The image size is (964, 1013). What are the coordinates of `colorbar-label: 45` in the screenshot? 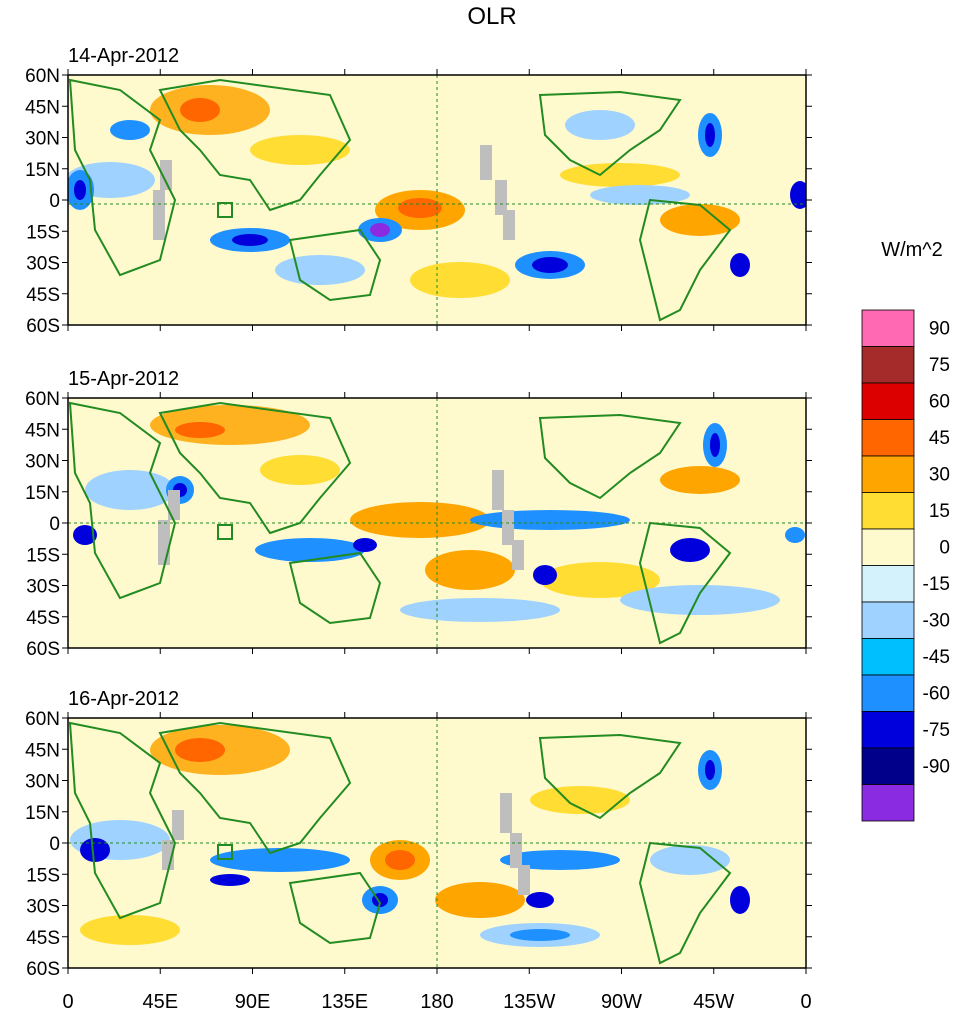 It's located at (939, 438).